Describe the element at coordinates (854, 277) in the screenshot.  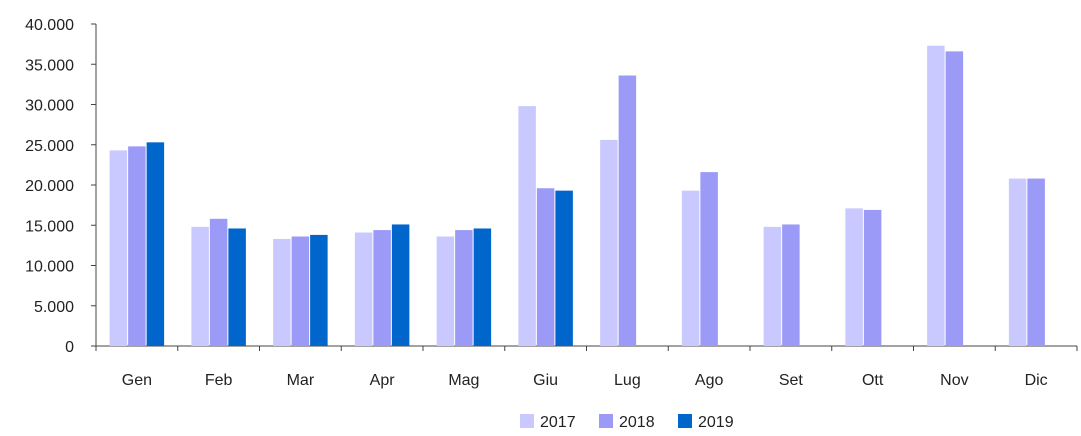
I see `bar-2017-ott` at that location.